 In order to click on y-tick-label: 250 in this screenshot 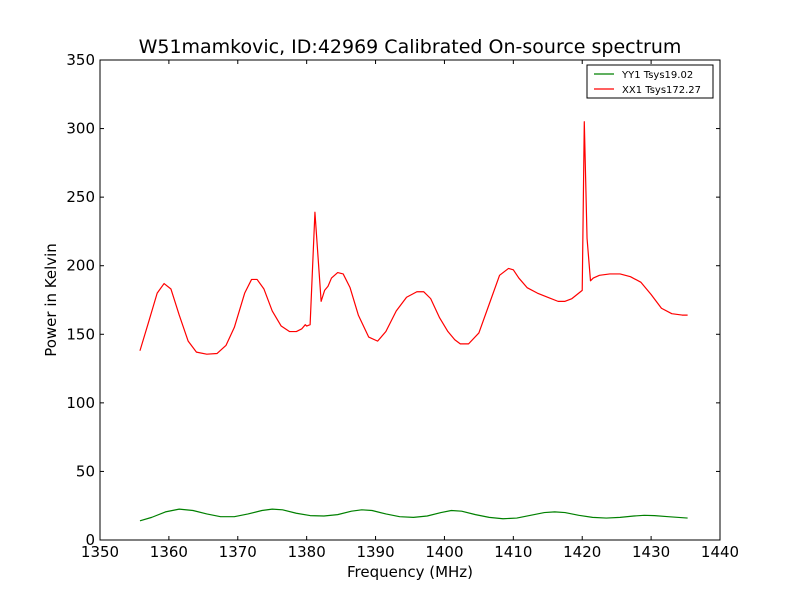, I will do `click(80, 197)`.